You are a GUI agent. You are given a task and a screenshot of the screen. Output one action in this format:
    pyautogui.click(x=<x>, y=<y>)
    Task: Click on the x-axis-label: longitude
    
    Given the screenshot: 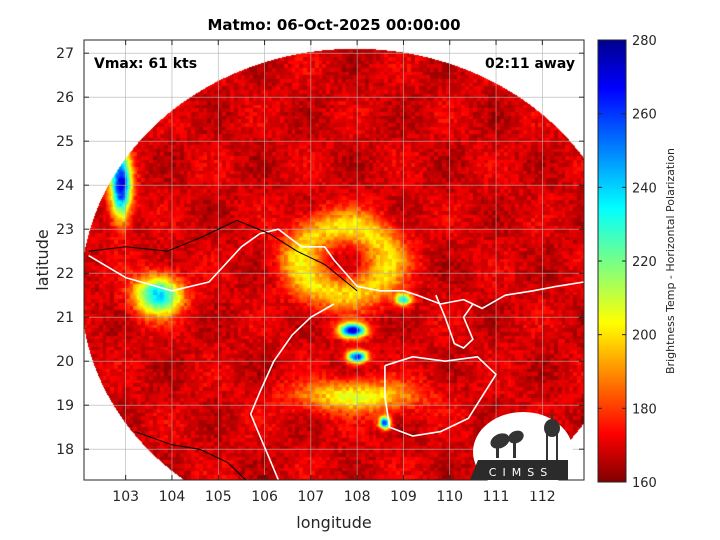 What is the action you would take?
    pyautogui.click(x=333, y=522)
    